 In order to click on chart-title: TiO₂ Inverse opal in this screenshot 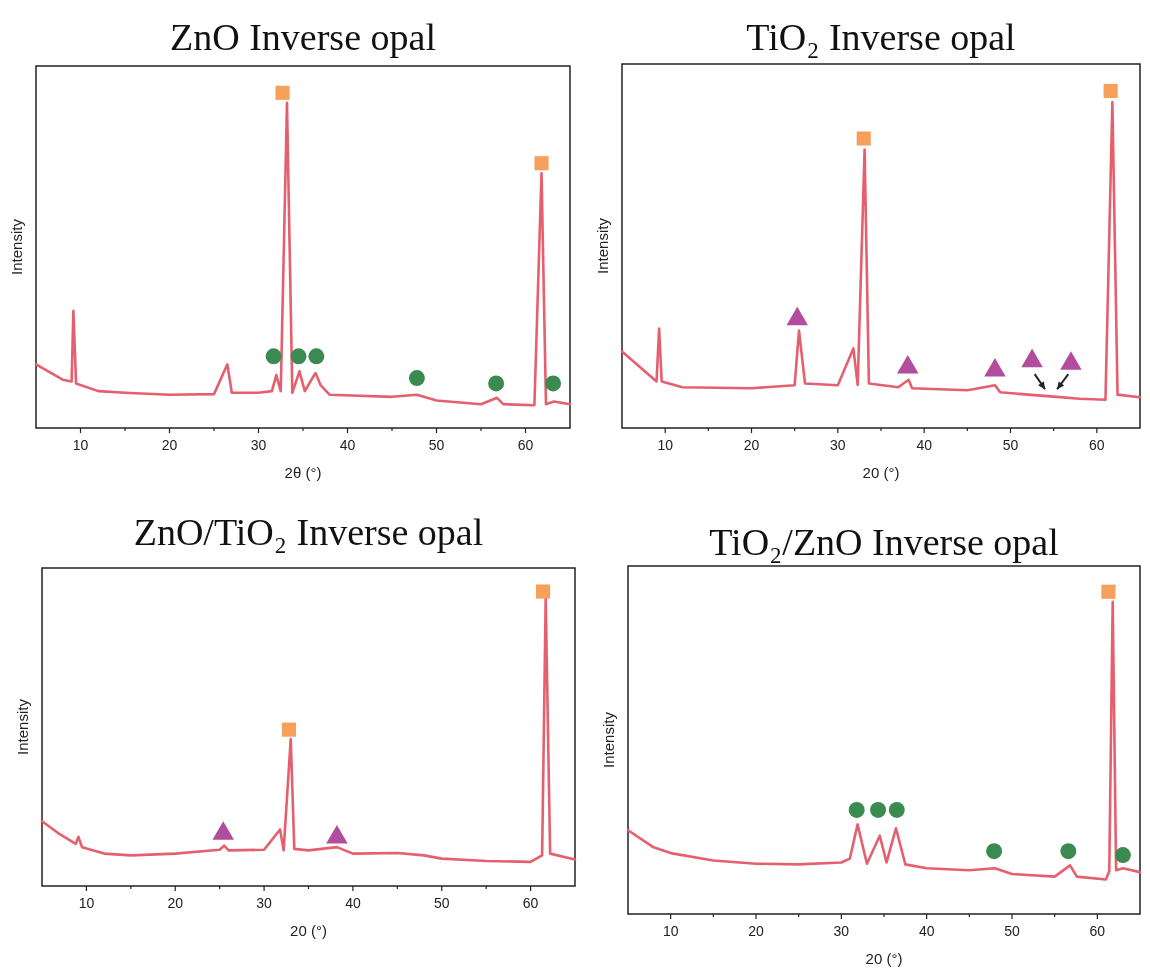, I will do `click(881, 37)`.